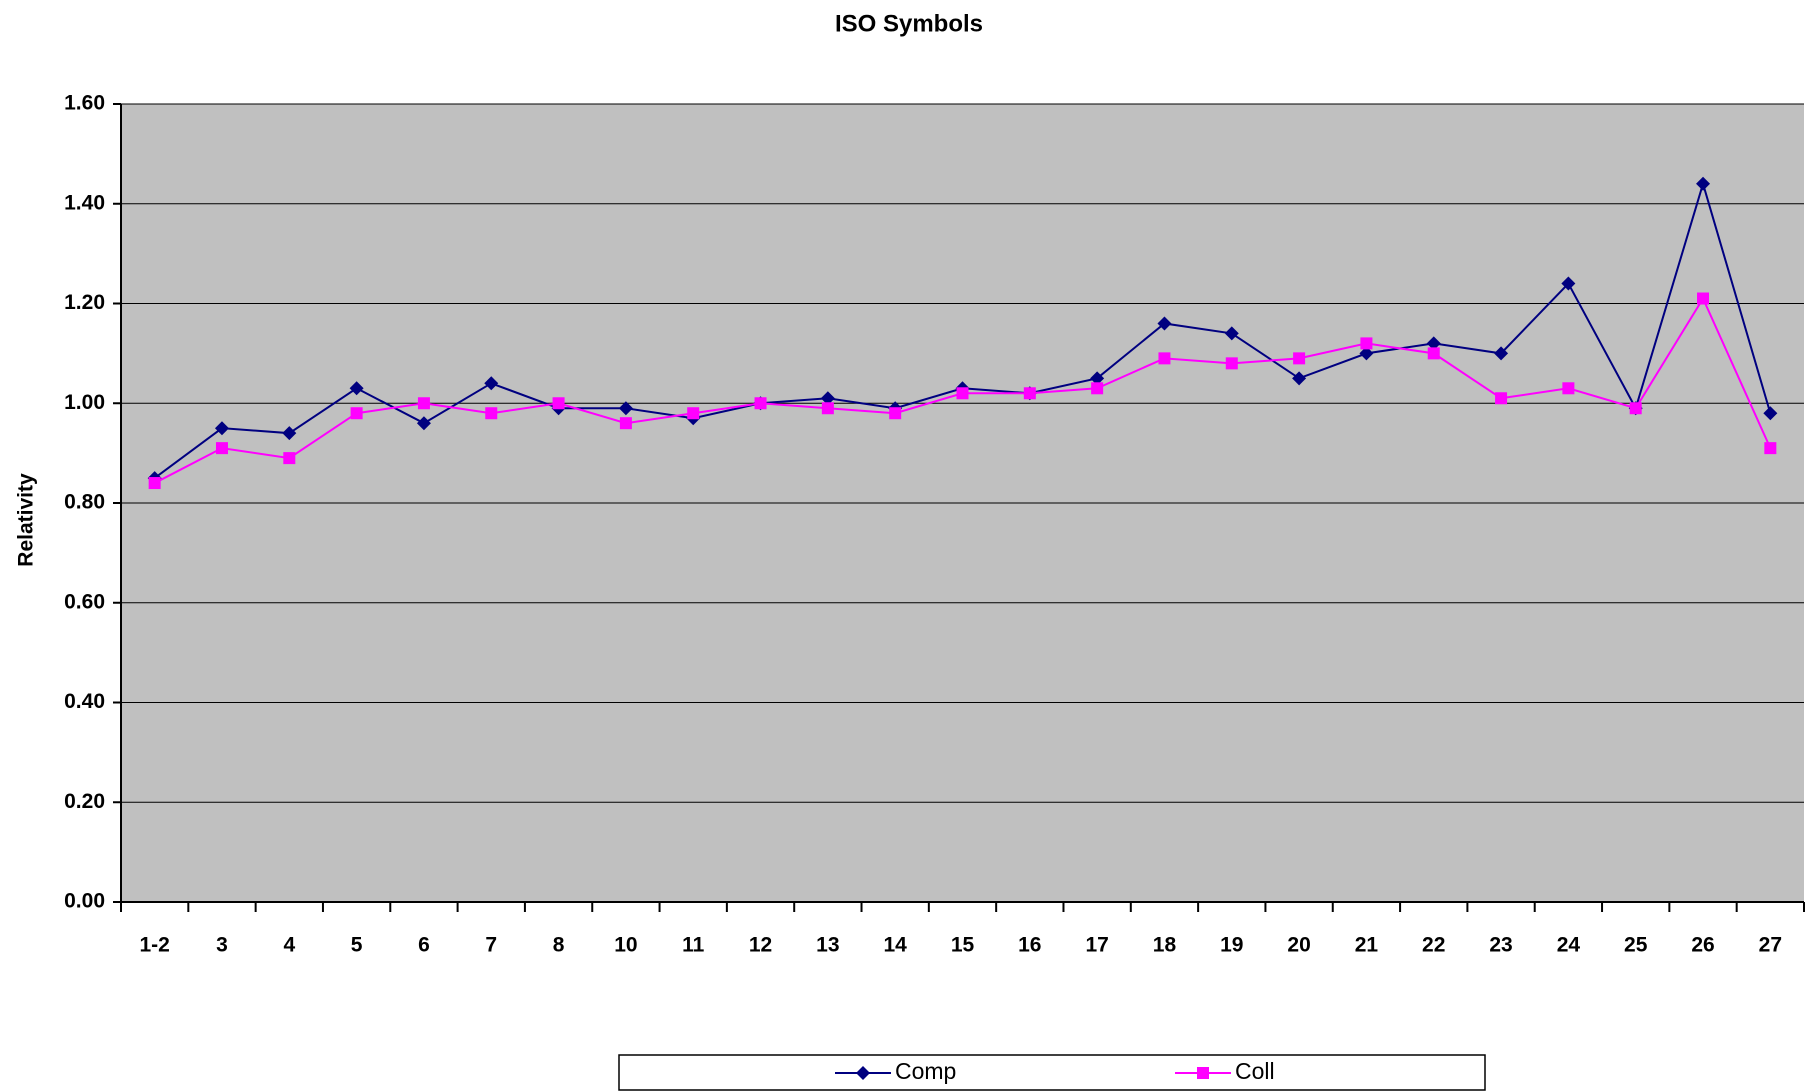 This screenshot has width=1818, height=1091. I want to click on y-axis-label: Relativity, so click(26, 520).